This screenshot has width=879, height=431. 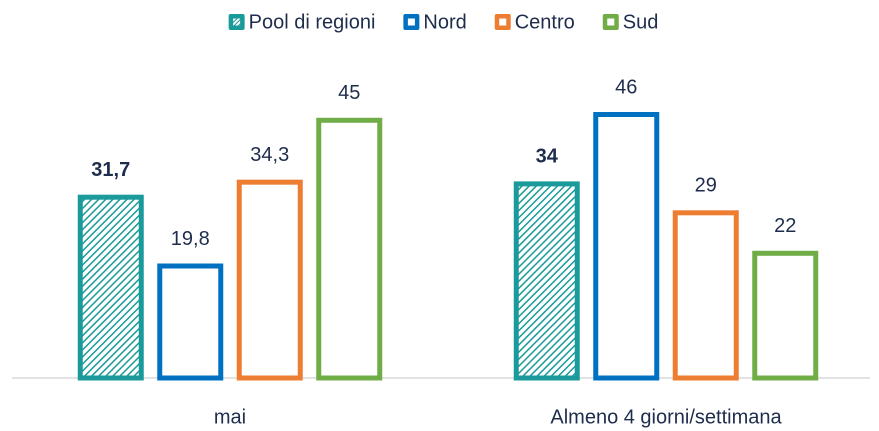 I want to click on value-label: 22, so click(x=785, y=226).